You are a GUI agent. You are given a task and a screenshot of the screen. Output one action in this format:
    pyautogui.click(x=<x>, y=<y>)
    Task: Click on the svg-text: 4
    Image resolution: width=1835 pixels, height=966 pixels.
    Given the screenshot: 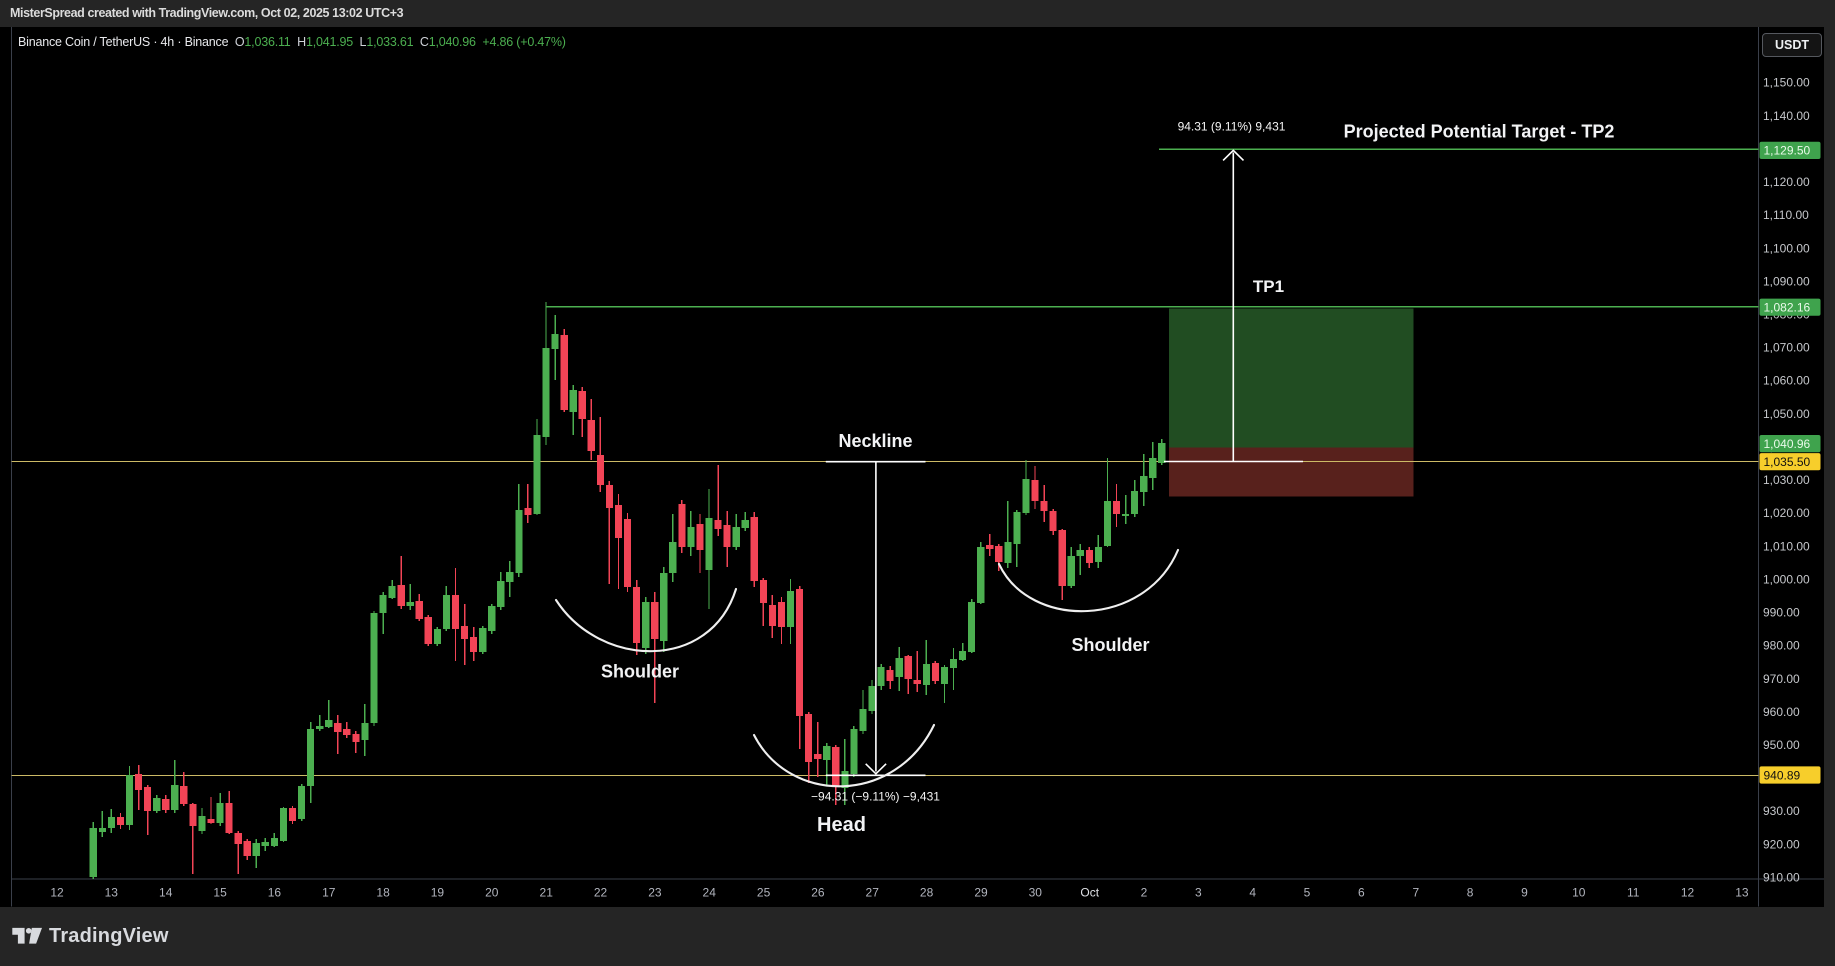 What is the action you would take?
    pyautogui.click(x=1252, y=893)
    